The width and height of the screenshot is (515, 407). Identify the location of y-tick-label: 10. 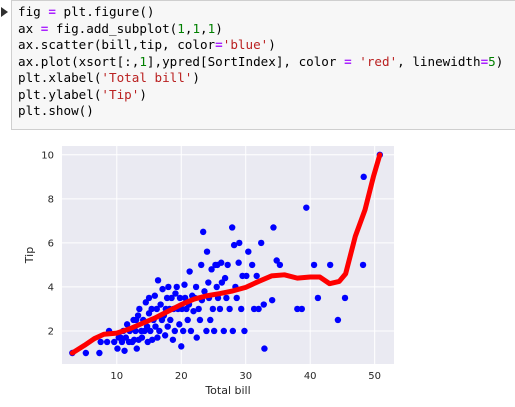
(47, 155).